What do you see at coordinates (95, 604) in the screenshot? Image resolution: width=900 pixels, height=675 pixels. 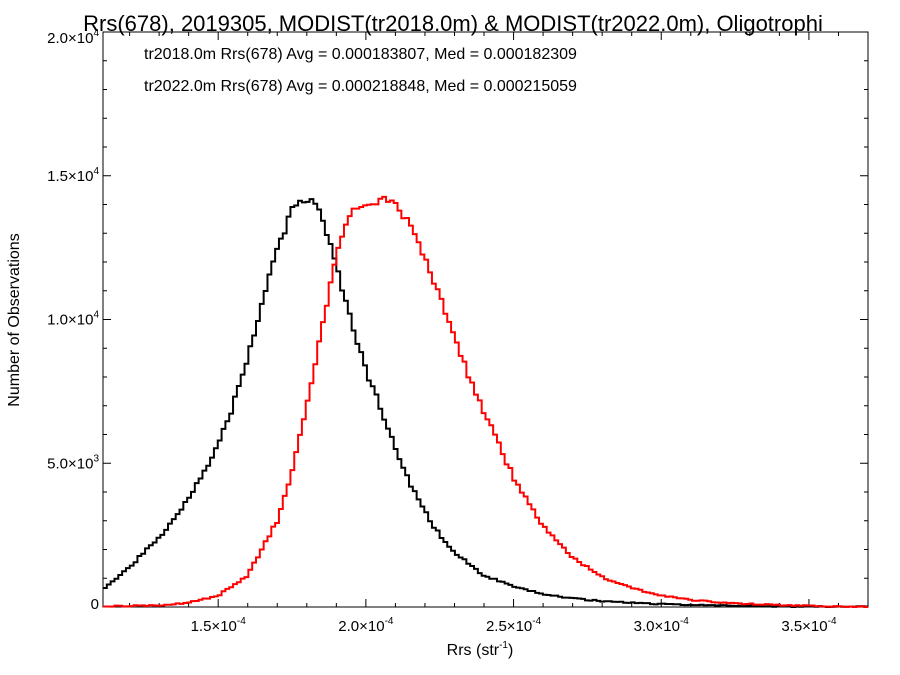 I see `y-tick-label: 0` at bounding box center [95, 604].